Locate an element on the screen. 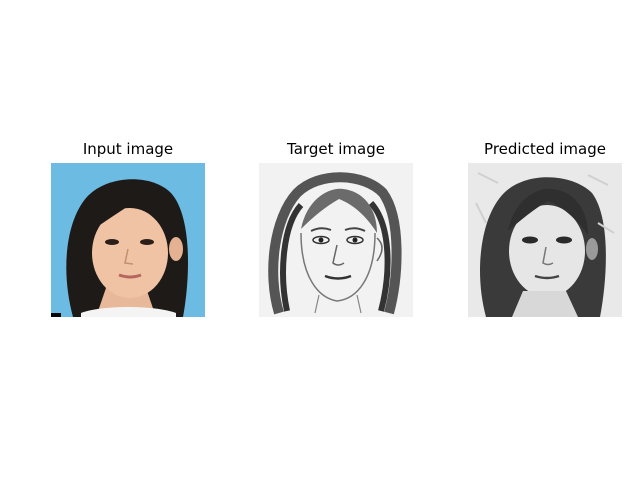  target-image is located at coordinates (336, 240).